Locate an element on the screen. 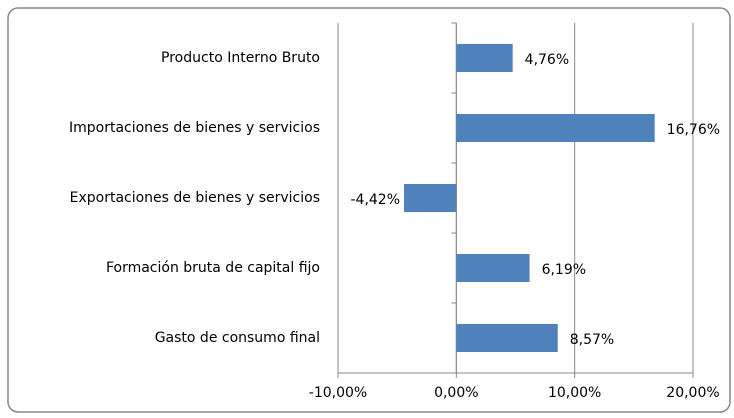  y-tick-label: Gasto de consumo final is located at coordinates (237, 338).